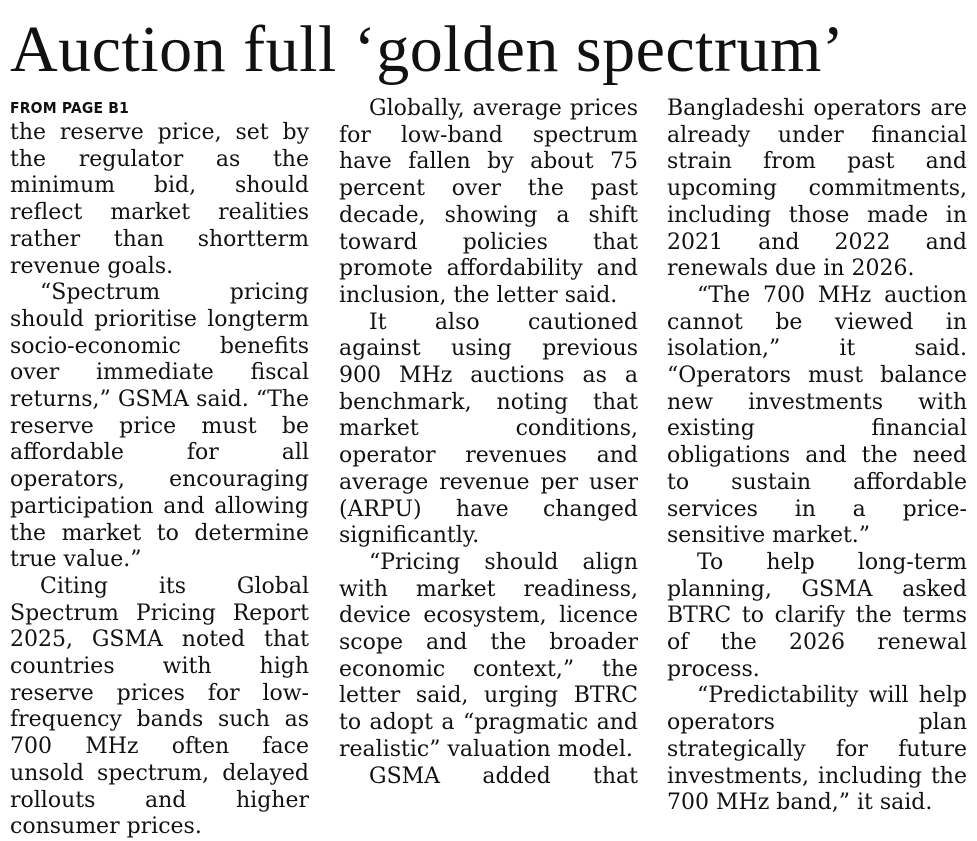 Image resolution: width=977 pixels, height=841 pixels. What do you see at coordinates (69, 108) in the screenshot?
I see `continuation-kicker: FROM PAGE B1` at bounding box center [69, 108].